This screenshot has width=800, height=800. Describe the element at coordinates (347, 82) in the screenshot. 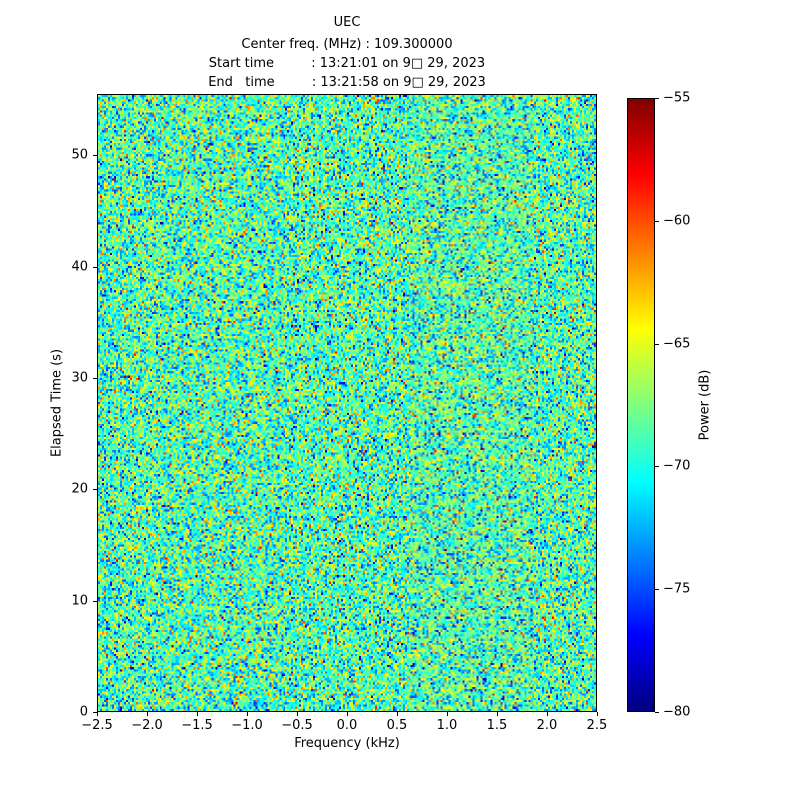

I see `end-time-line: End time : 13:21:58 on 9□ 29, 2023` at that location.